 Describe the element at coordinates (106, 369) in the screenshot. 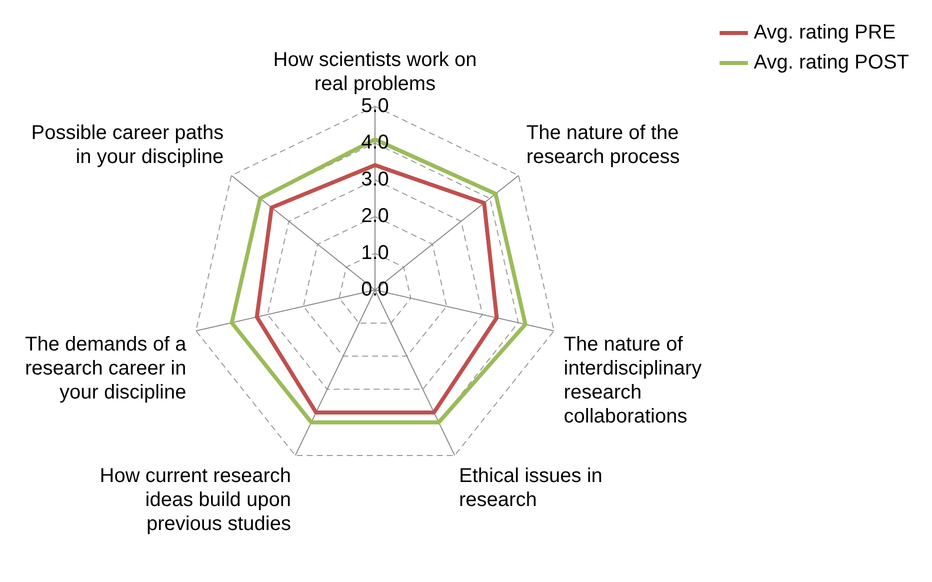

I see `spoke-label: The demands of a research career in your discipline` at that location.